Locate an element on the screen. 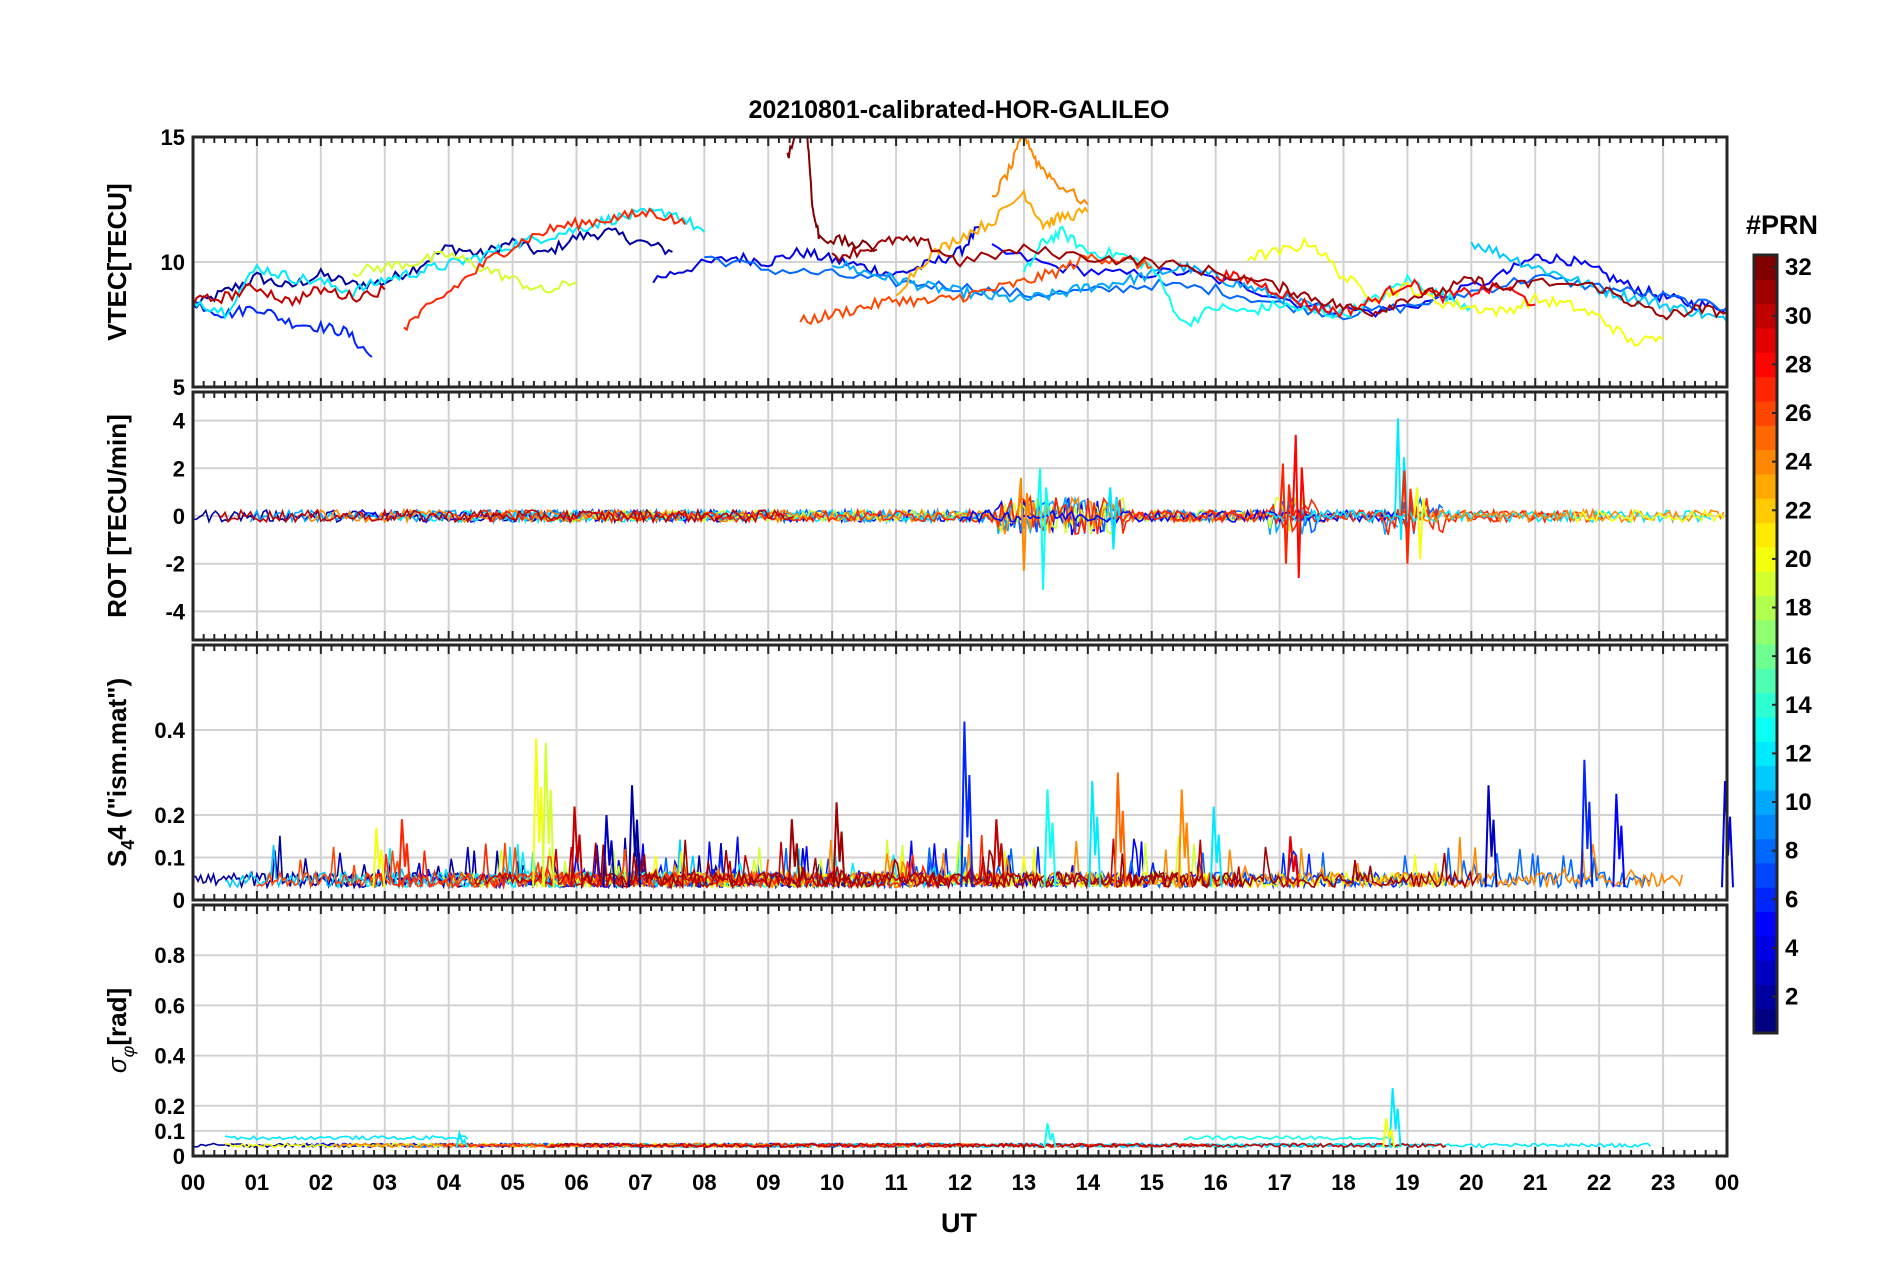 This screenshot has height=1272, width=1902. y-tick-label: 0.4 is located at coordinates (169, 730).